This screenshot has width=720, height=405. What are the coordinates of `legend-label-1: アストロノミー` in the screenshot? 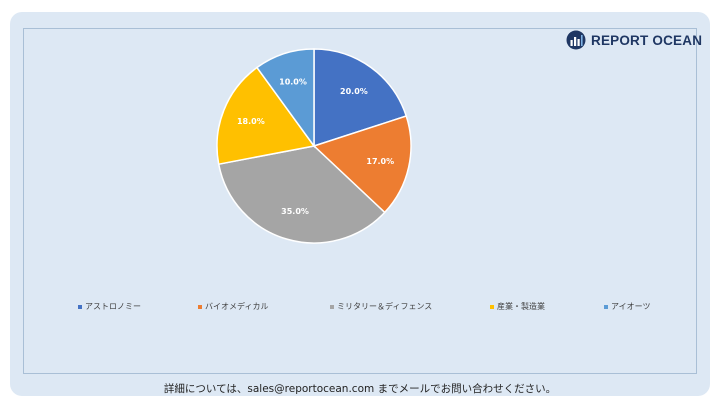 It's located at (113, 306).